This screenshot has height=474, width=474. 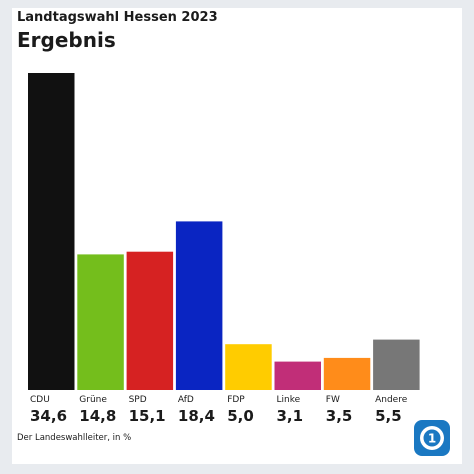 What do you see at coordinates (347, 373) in the screenshot?
I see `bar-fw` at bounding box center [347, 373].